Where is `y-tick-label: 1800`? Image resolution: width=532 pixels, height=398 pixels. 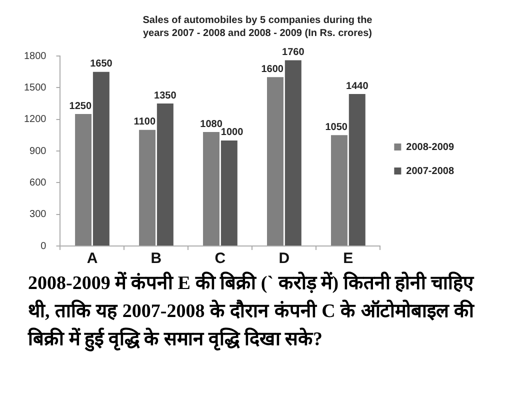
y-tick-label: 1800 is located at coordinates (35, 56).